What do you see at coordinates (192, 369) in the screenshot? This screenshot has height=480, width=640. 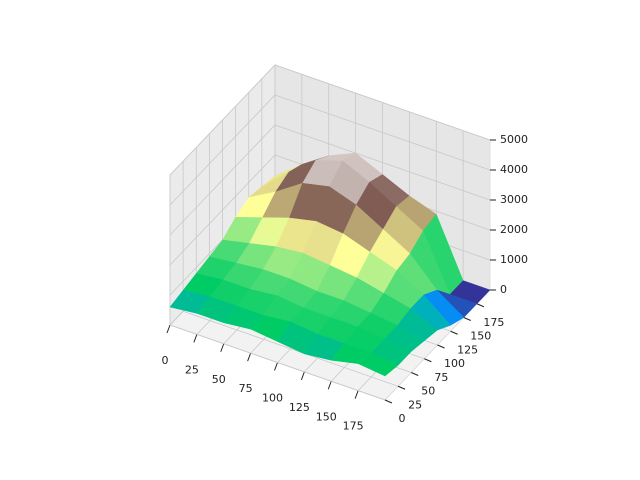 I see `x-tick-label: 25` at bounding box center [192, 369].